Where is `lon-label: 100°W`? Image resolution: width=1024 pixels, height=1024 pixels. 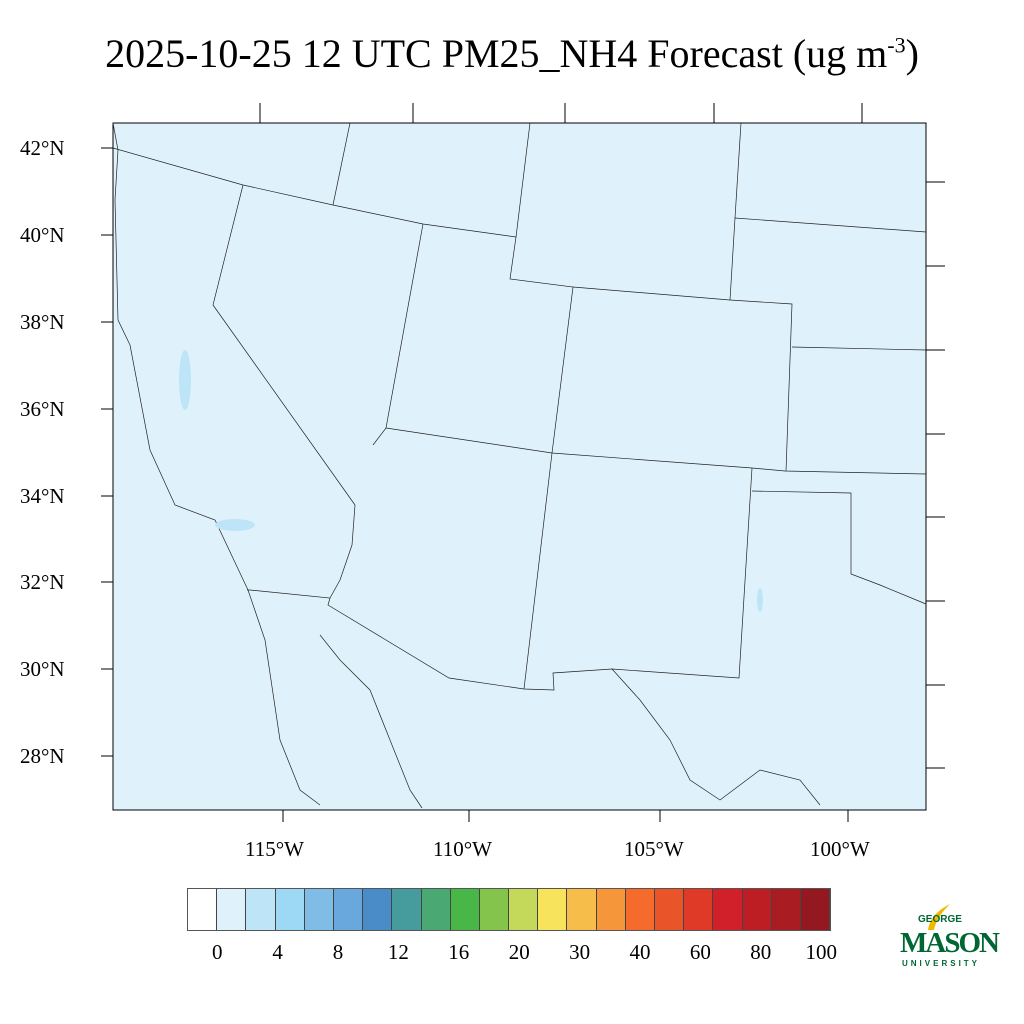 lon-label: 100°W is located at coordinates (840, 849).